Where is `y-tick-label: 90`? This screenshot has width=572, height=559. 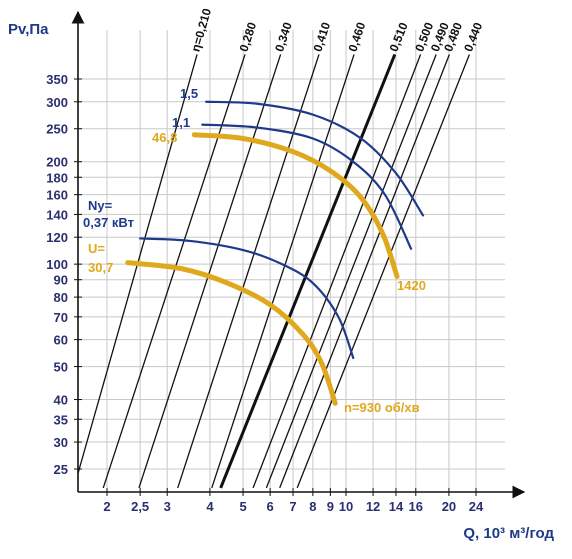
y-tick-label: 90 is located at coordinates (61, 280).